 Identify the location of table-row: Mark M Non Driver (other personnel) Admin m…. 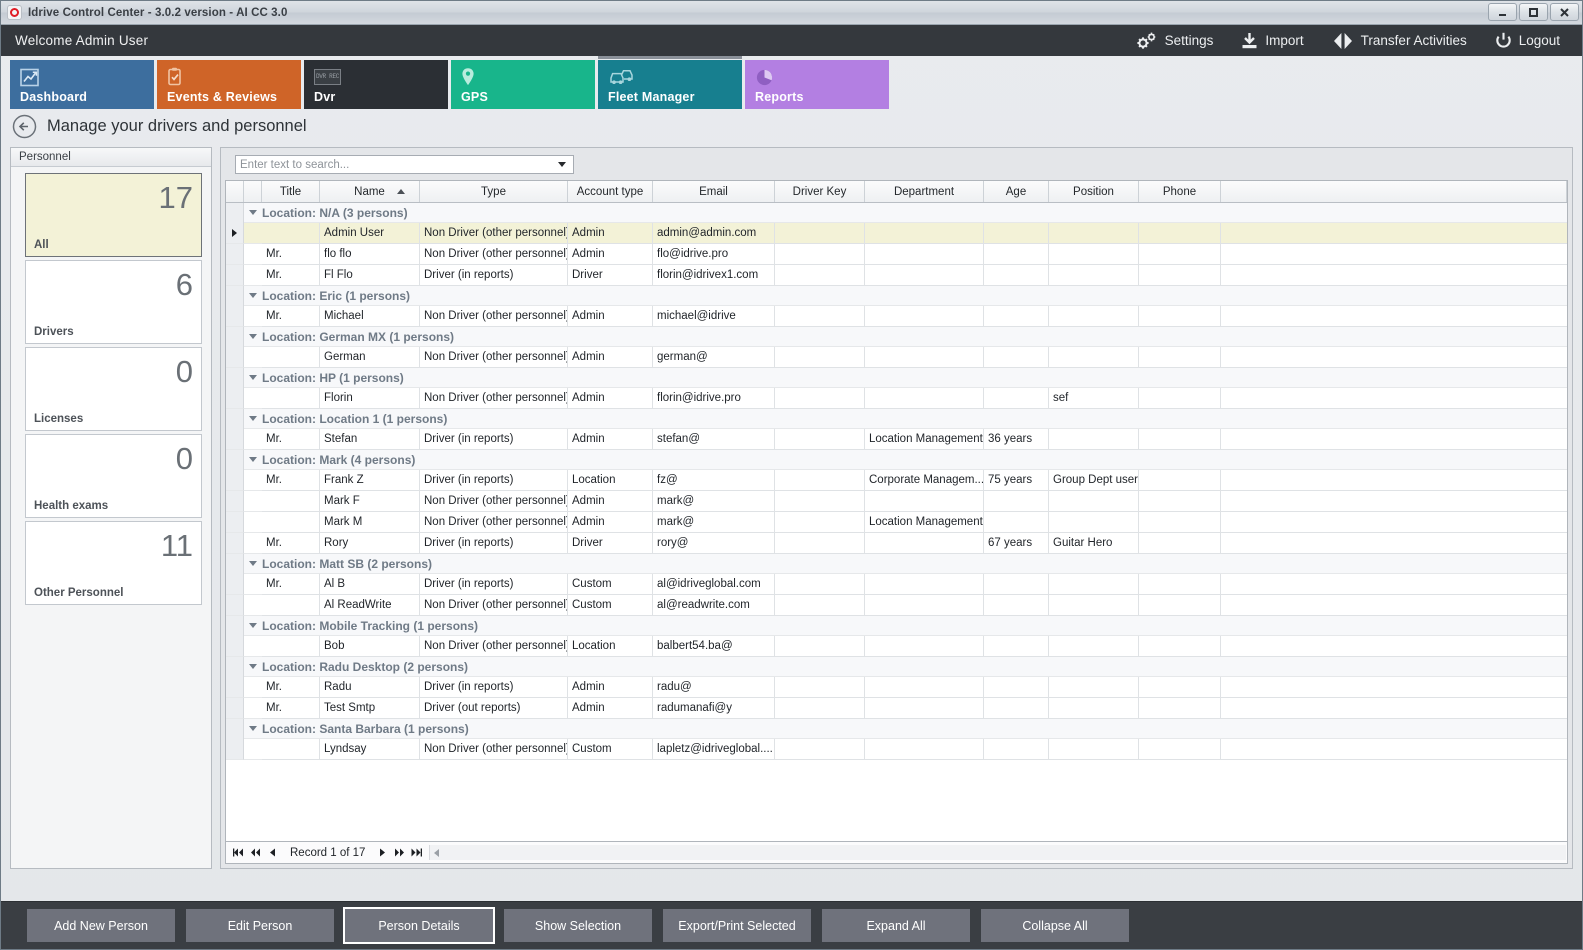
(896, 522).